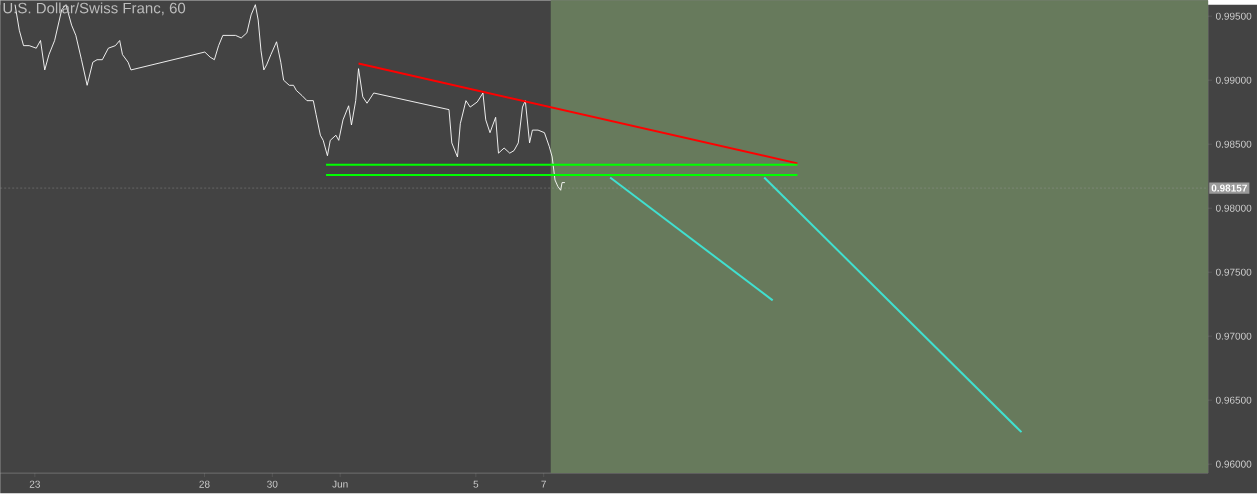 The height and width of the screenshot is (494, 1257). I want to click on y-tick-label: 0.98000, so click(1233, 208).